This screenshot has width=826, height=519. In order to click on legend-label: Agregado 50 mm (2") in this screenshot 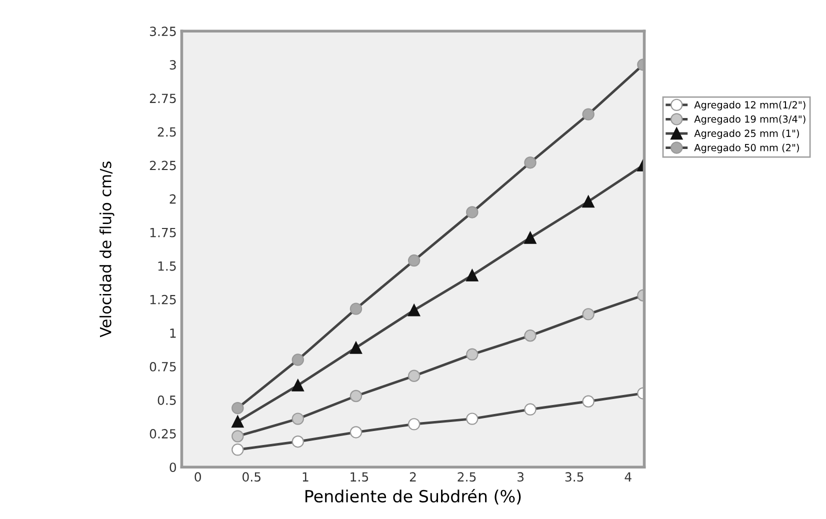, I will do `click(746, 149)`.